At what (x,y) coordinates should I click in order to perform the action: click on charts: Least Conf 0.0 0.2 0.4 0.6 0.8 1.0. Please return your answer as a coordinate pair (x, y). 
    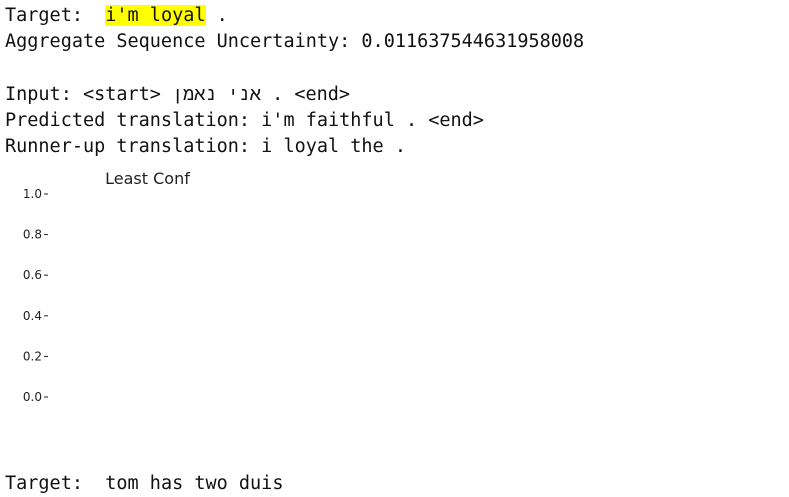
    Looking at the image, I should click on (106, 286).